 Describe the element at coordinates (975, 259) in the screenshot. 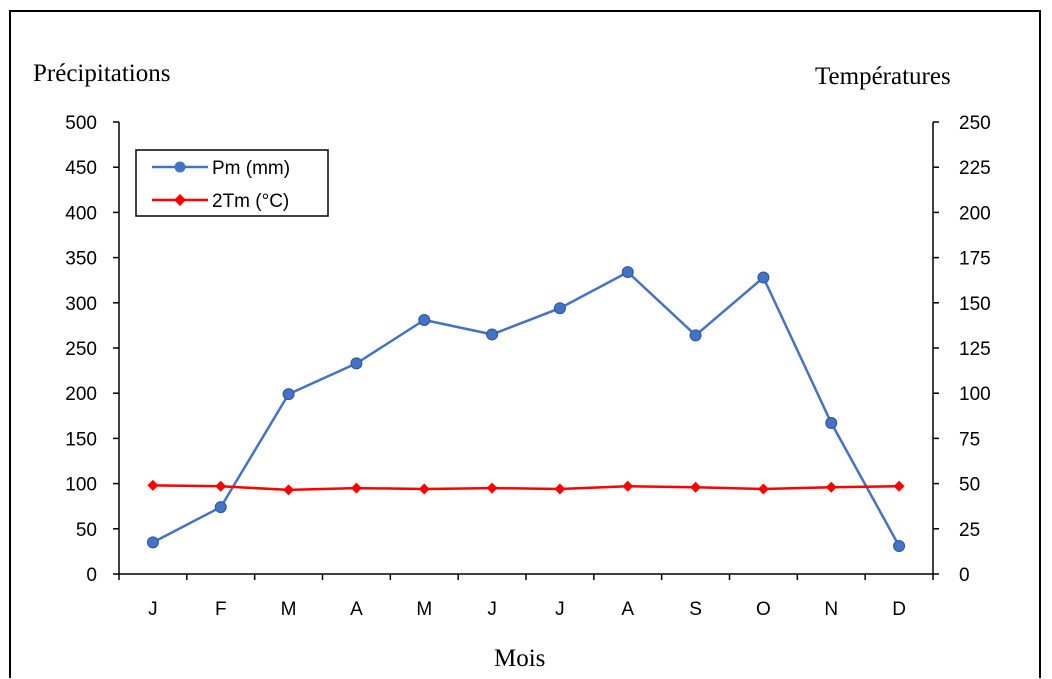

I see `right-y-tick-label: 175` at that location.